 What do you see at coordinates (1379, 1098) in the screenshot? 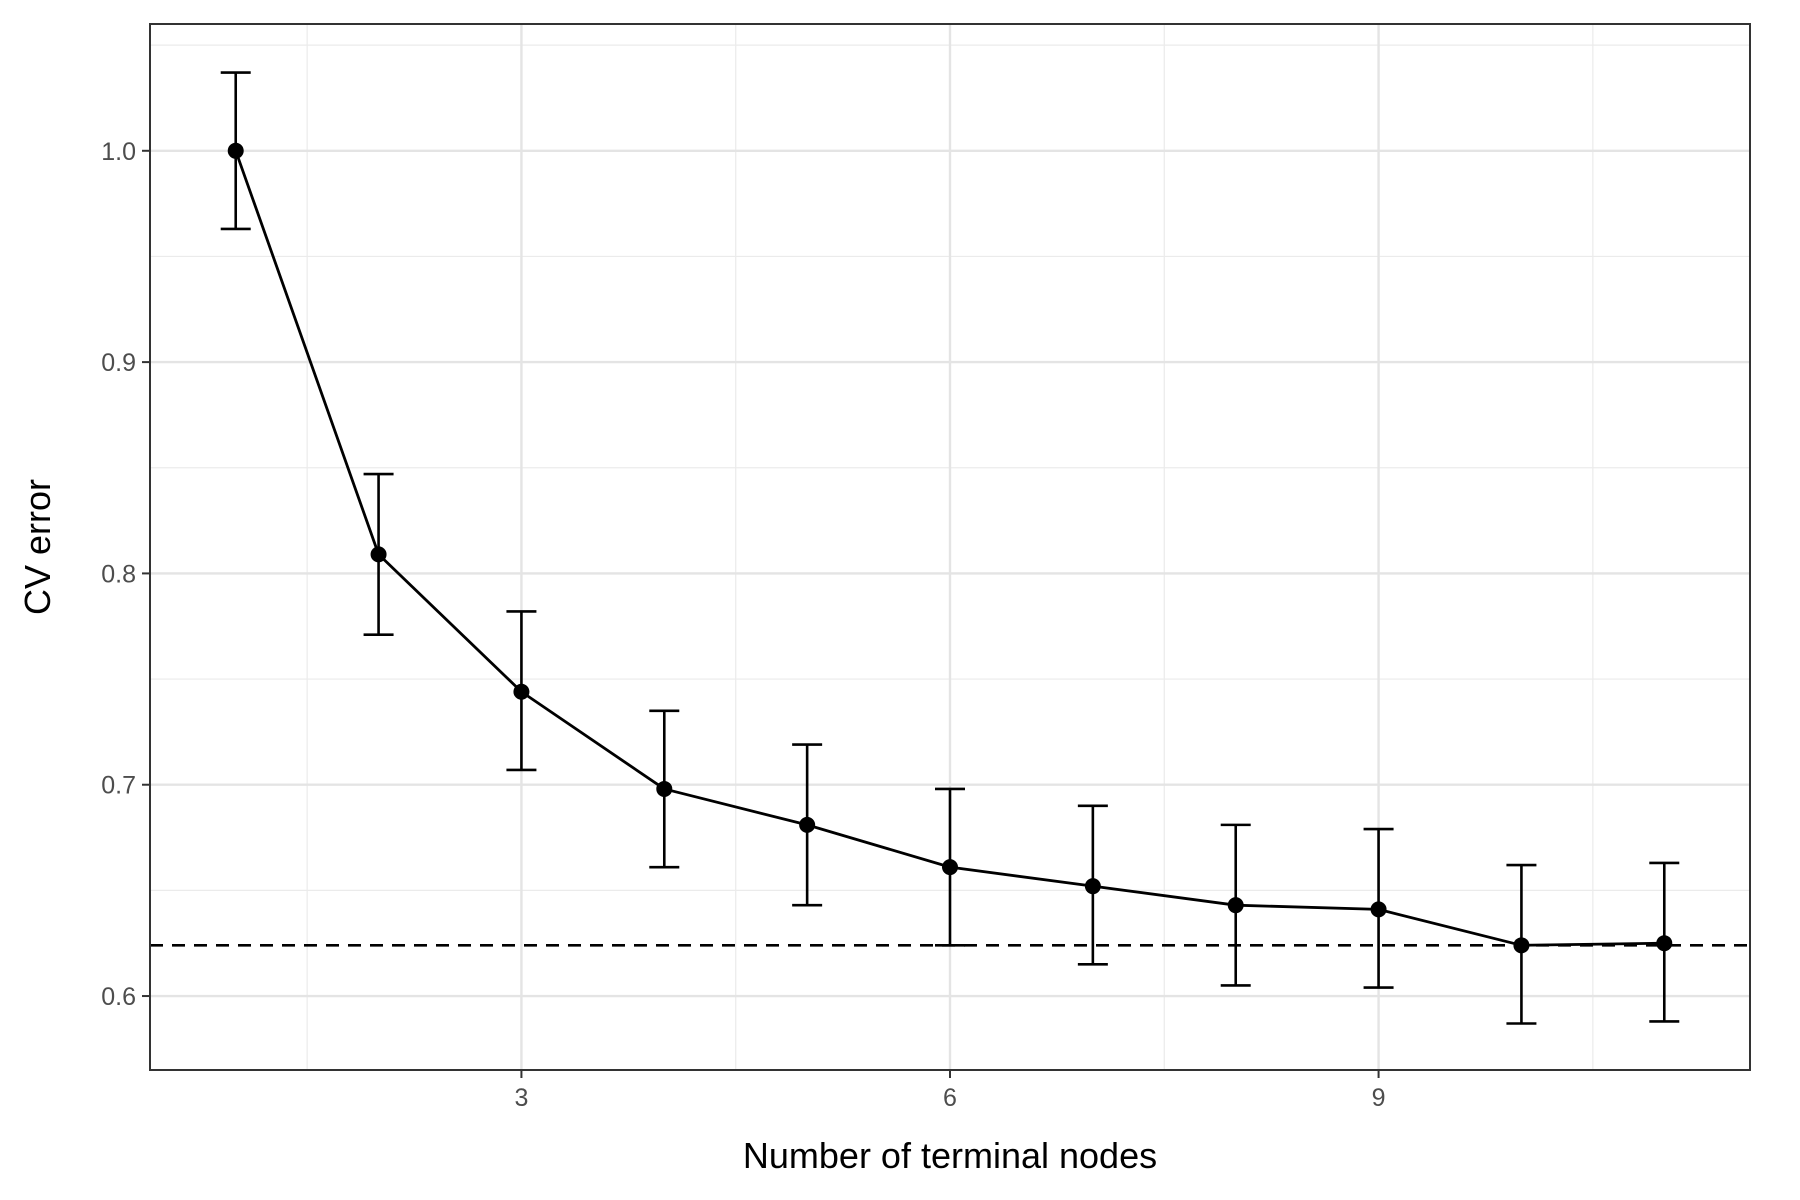
I see `x-tick-label: 9` at bounding box center [1379, 1098].